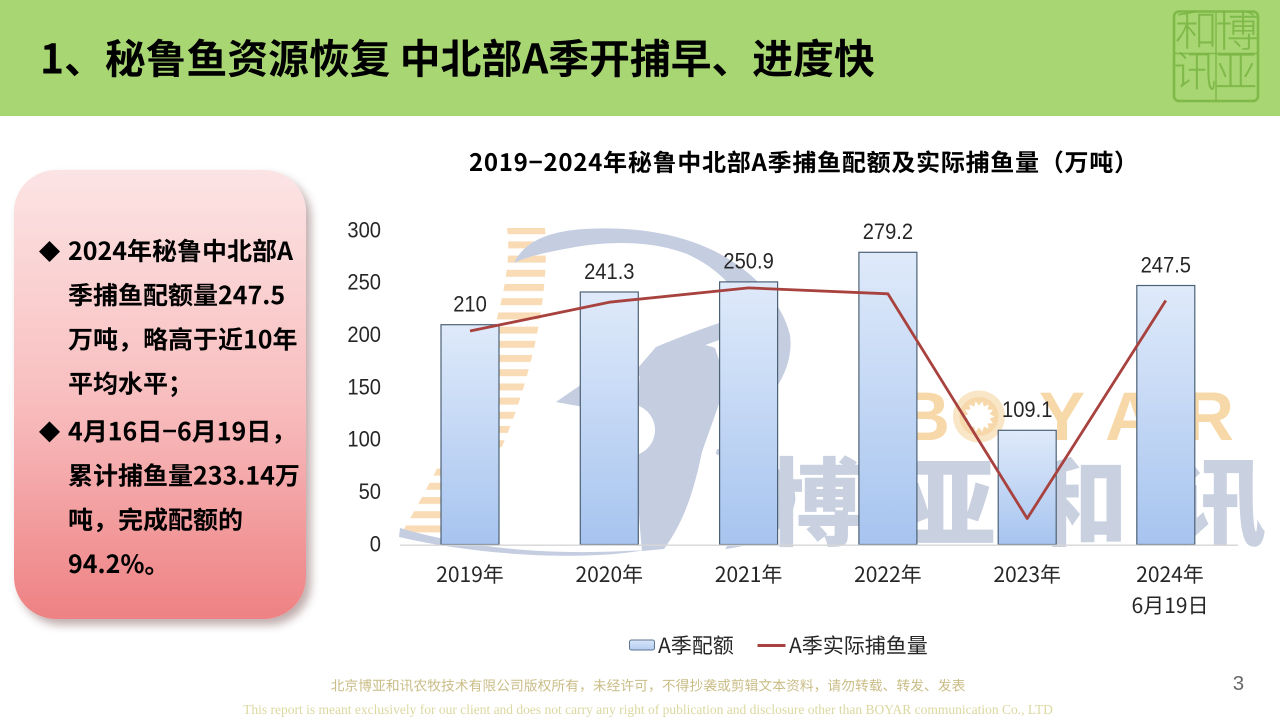  I want to click on svg-text: 250, so click(364, 282).